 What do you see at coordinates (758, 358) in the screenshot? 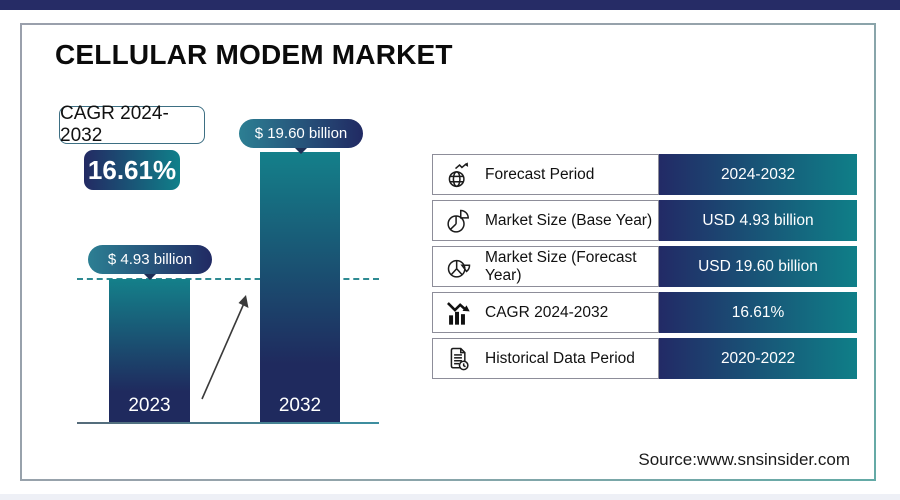
I see `row-value: 2020-2022` at bounding box center [758, 358].